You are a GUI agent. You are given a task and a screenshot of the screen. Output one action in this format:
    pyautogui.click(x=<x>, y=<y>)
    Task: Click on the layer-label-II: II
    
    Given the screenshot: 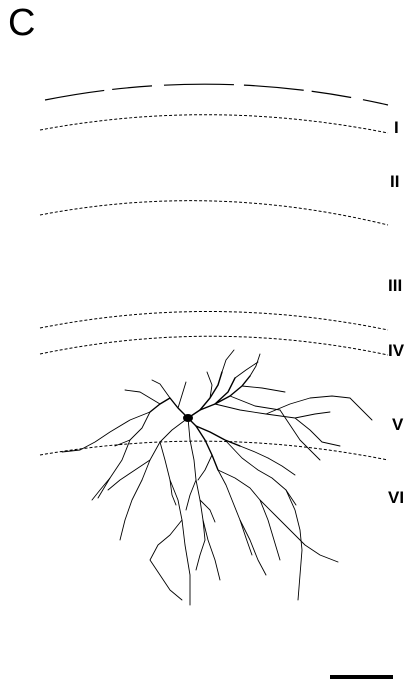 What is the action you would take?
    pyautogui.click(x=395, y=181)
    